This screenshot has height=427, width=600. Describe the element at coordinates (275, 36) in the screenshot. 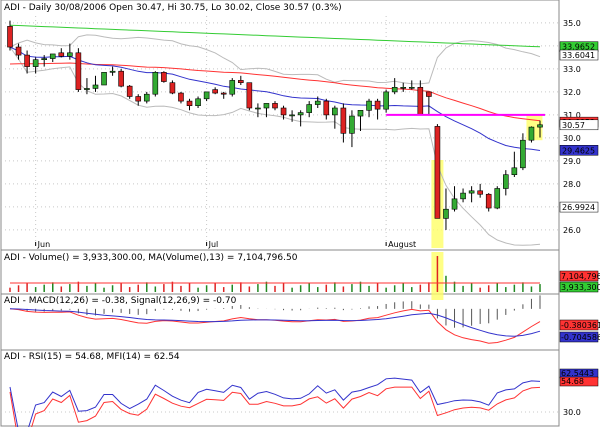

I see `ma200-line` at that location.